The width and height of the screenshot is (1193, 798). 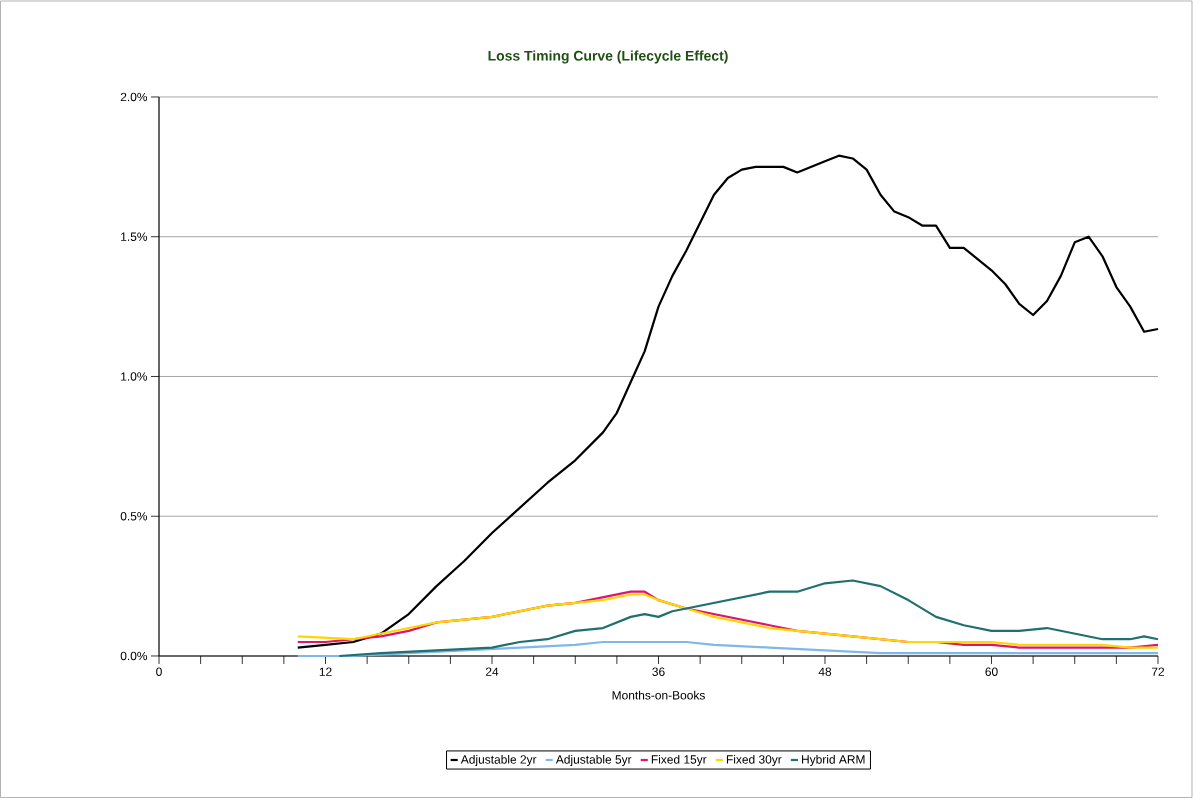 I want to click on legend-label: Fixed 15yr, so click(x=679, y=760).